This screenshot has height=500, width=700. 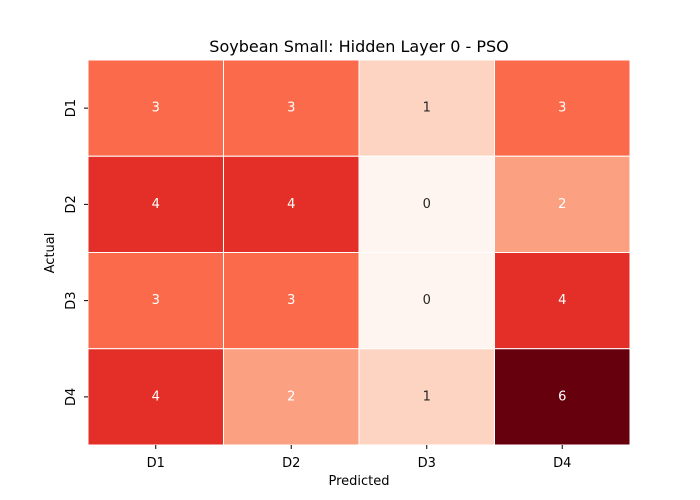 I want to click on x-axis-label: Predicted, so click(x=358, y=481).